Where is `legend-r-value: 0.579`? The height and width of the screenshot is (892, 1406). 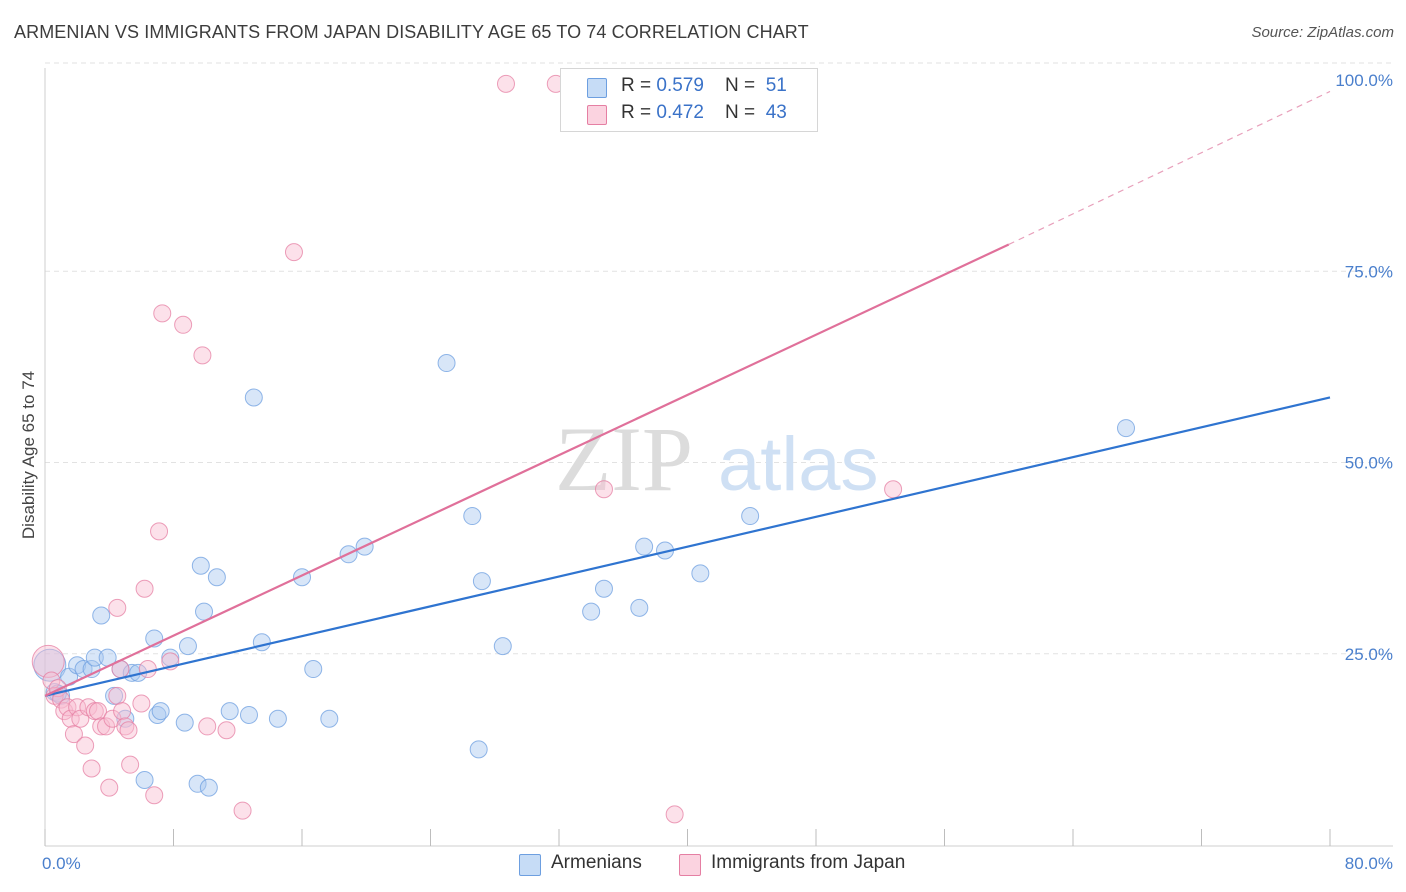 legend-r-value: 0.579 is located at coordinates (680, 85).